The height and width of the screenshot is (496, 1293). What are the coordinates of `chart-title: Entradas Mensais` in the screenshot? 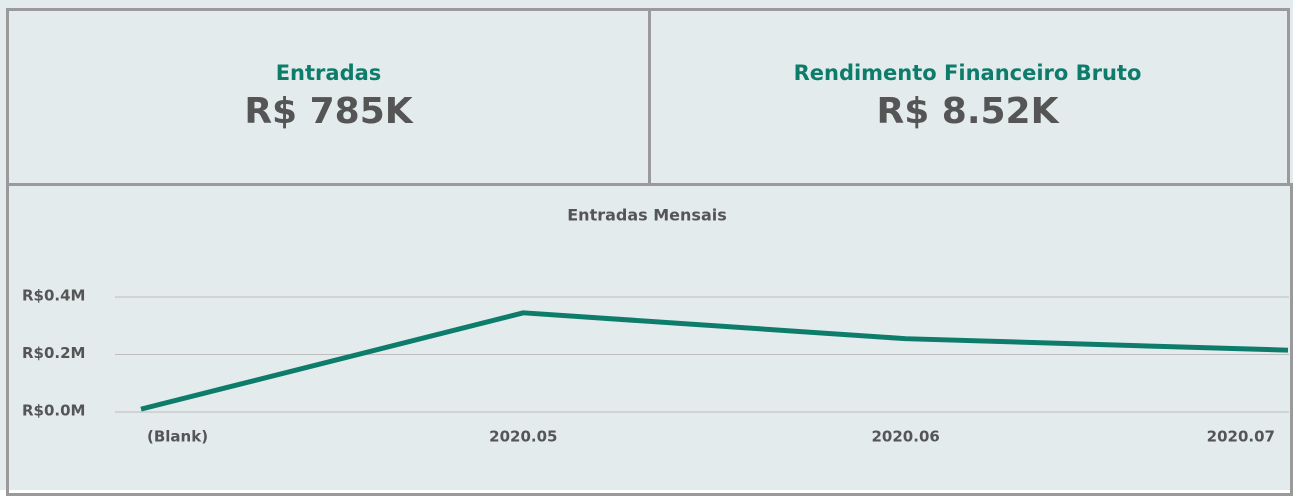 It's located at (647, 215).